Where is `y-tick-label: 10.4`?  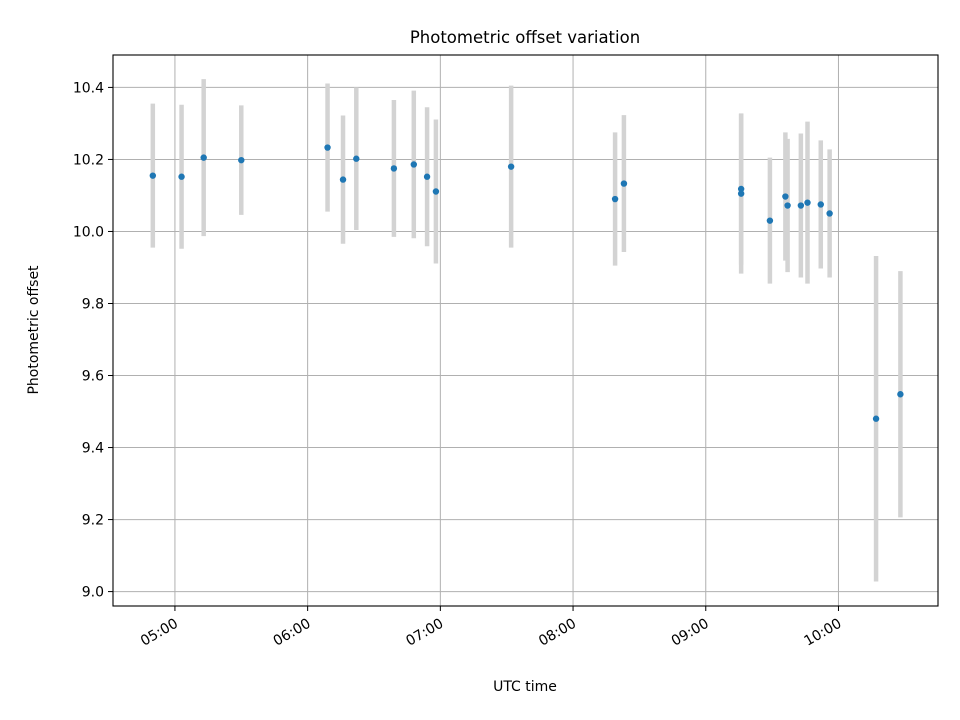
y-tick-label: 10.4 is located at coordinates (88, 88).